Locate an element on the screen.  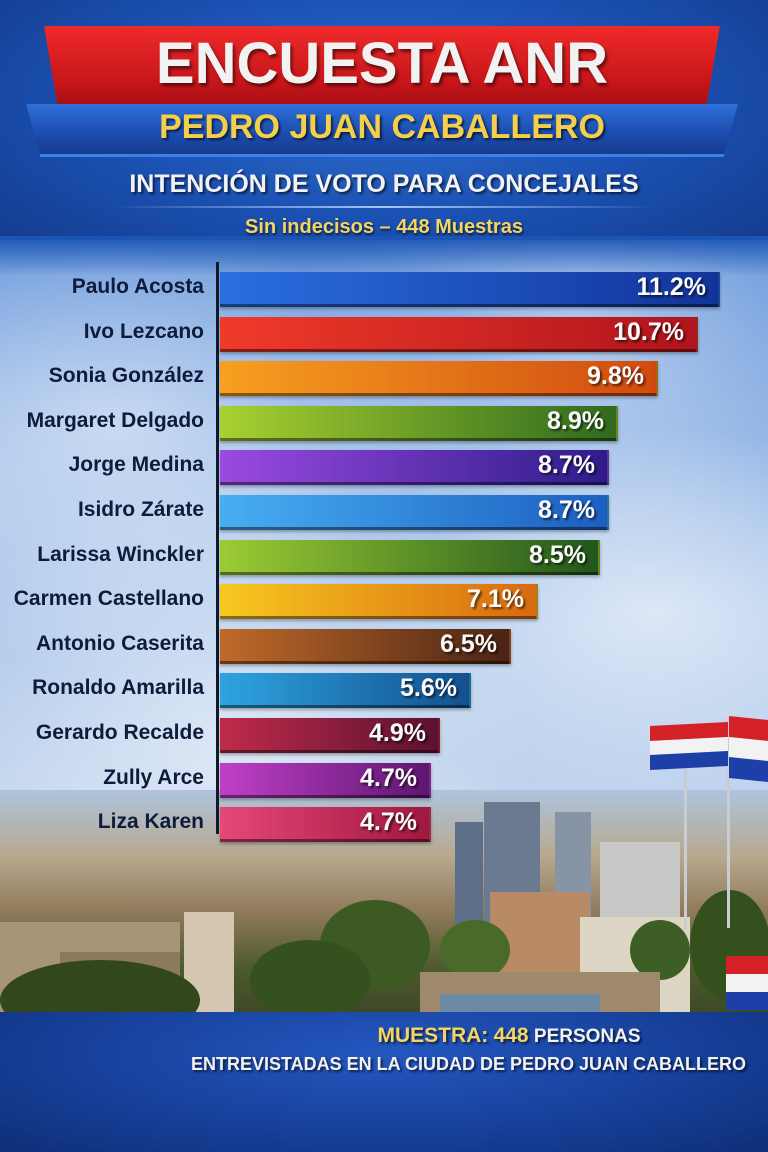
bar: 6.5% is located at coordinates (365, 646).